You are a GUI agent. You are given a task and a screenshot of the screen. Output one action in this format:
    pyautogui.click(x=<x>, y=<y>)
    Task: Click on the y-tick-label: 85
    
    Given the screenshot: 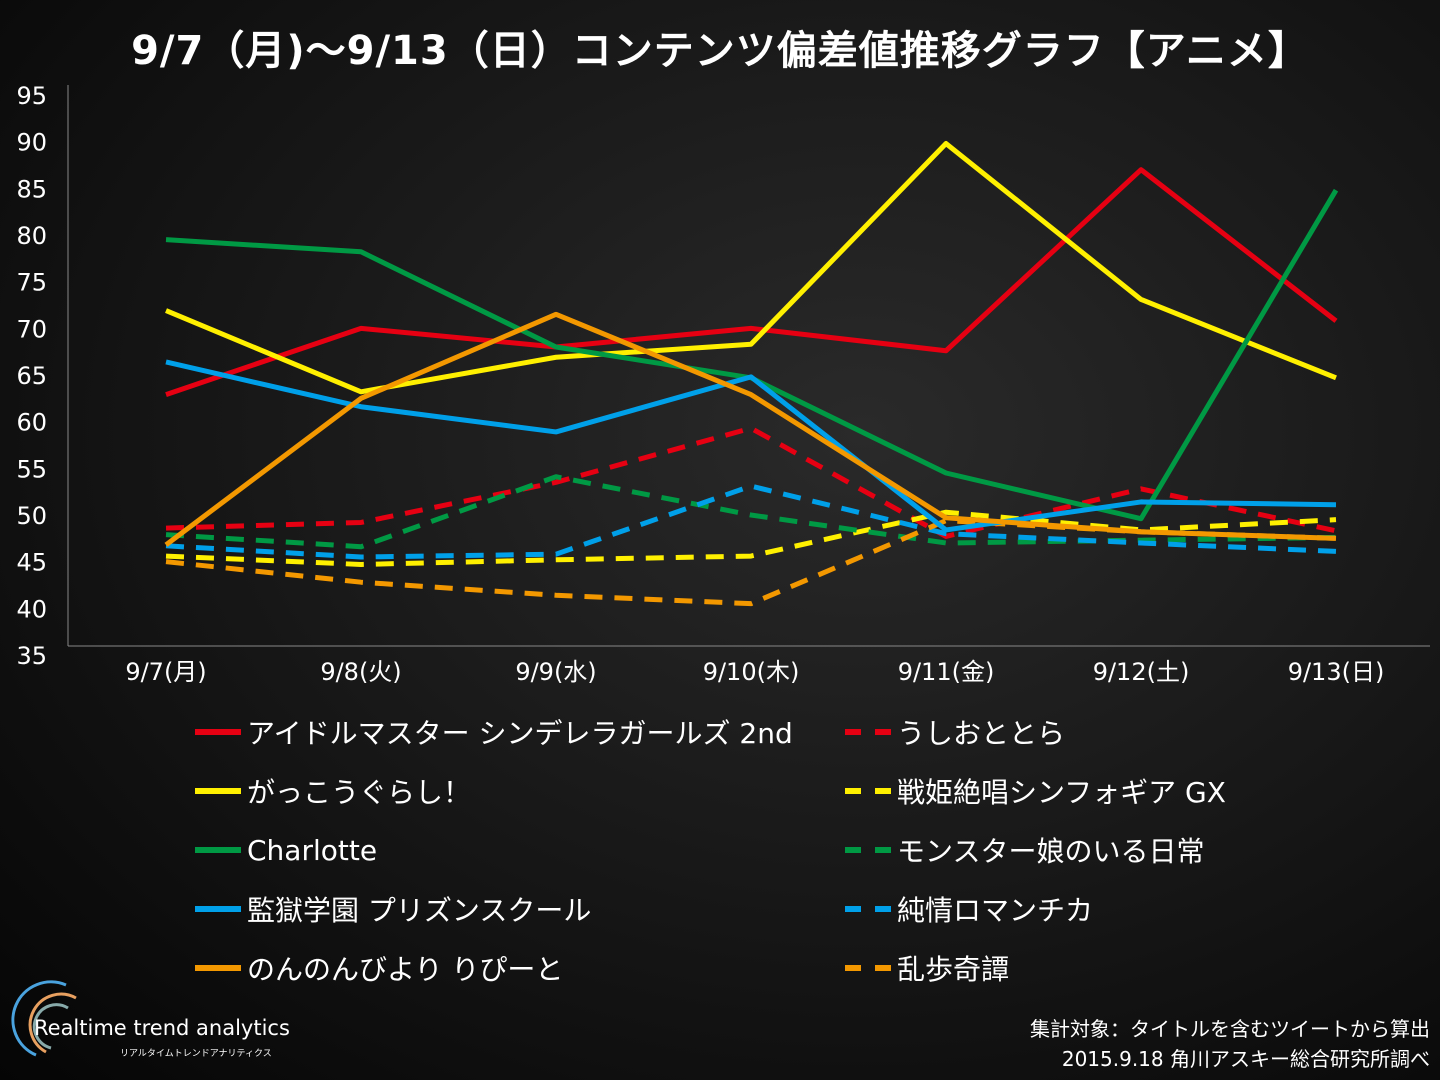 What is the action you would take?
    pyautogui.click(x=31, y=189)
    